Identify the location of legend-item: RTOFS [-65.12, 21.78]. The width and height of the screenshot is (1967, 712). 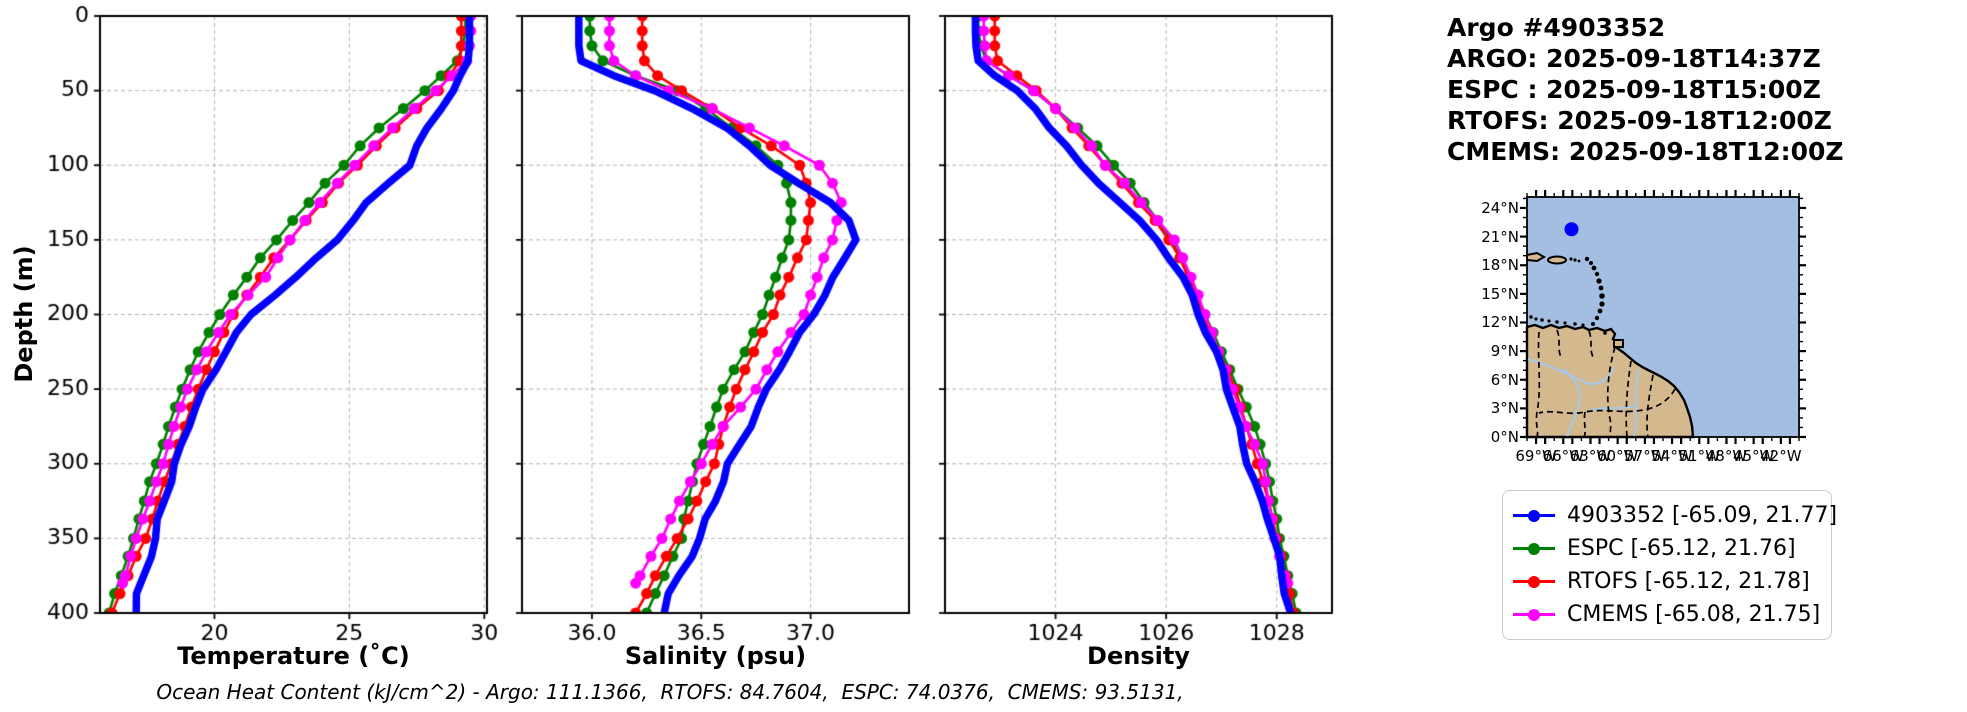
(1667, 581).